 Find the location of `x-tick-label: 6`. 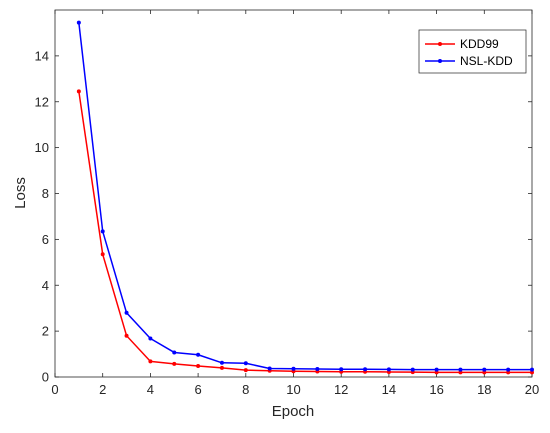

x-tick-label: 6 is located at coordinates (197, 389).